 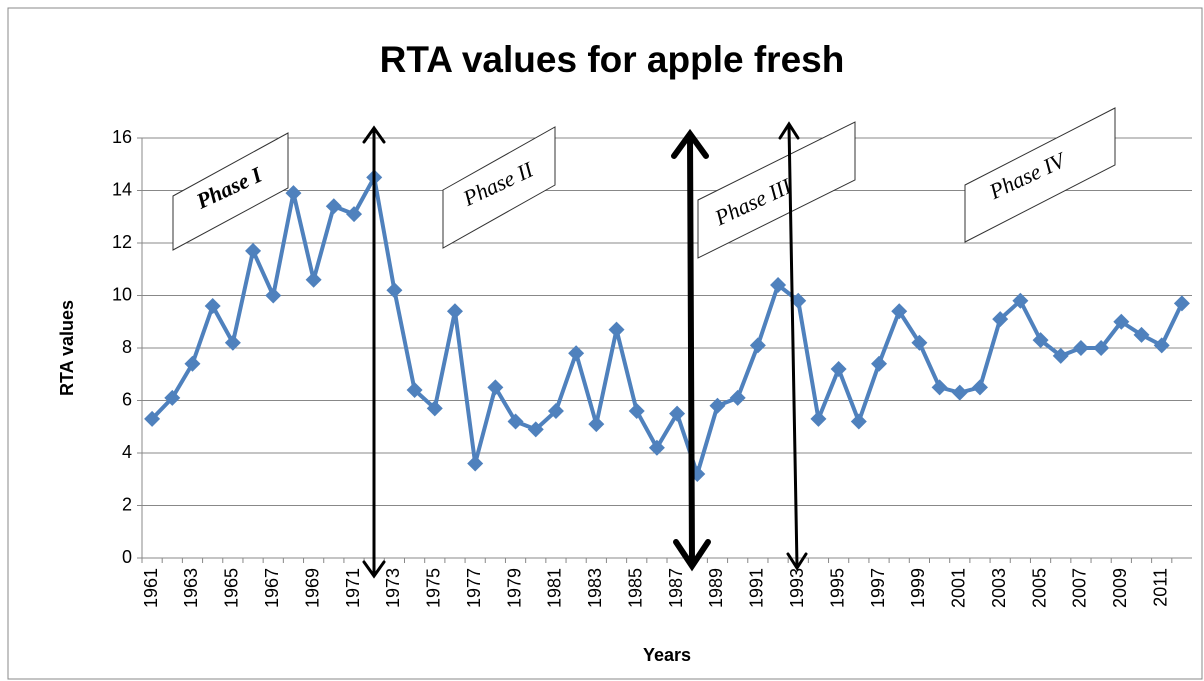 I want to click on x-tick-label: 2007, so click(x=1080, y=588).